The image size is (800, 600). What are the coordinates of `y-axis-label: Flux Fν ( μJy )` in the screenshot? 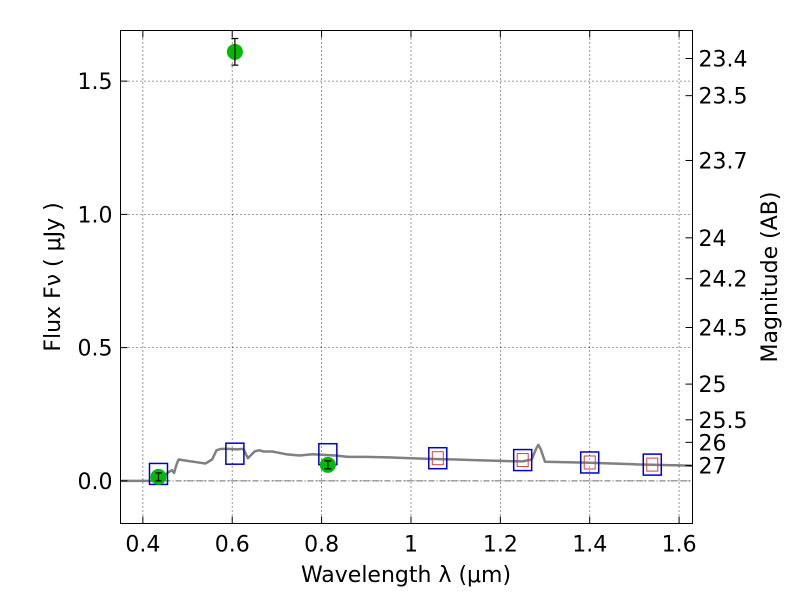 It's located at (53, 276).